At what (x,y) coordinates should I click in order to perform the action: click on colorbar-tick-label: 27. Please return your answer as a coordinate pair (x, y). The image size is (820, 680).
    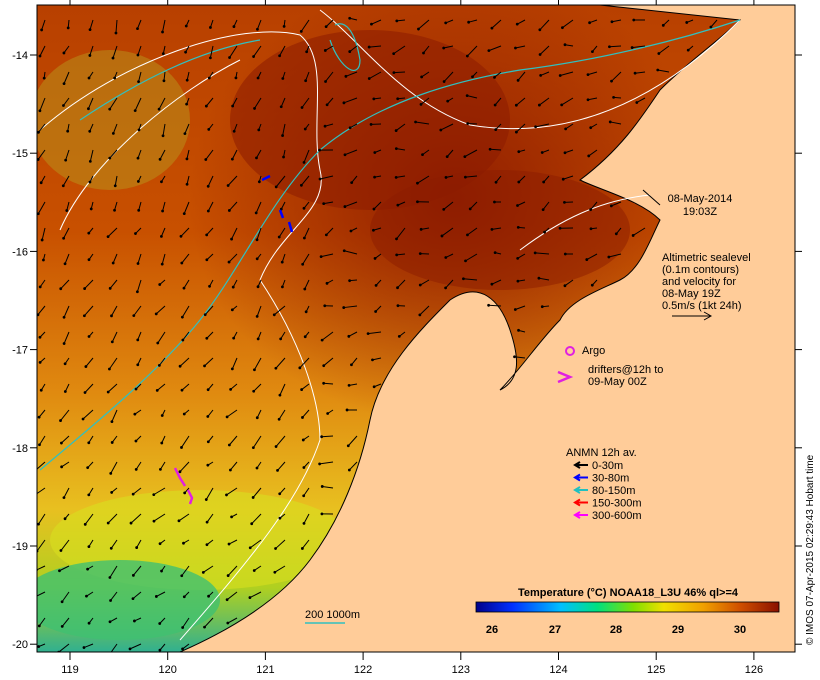
    Looking at the image, I should click on (555, 630).